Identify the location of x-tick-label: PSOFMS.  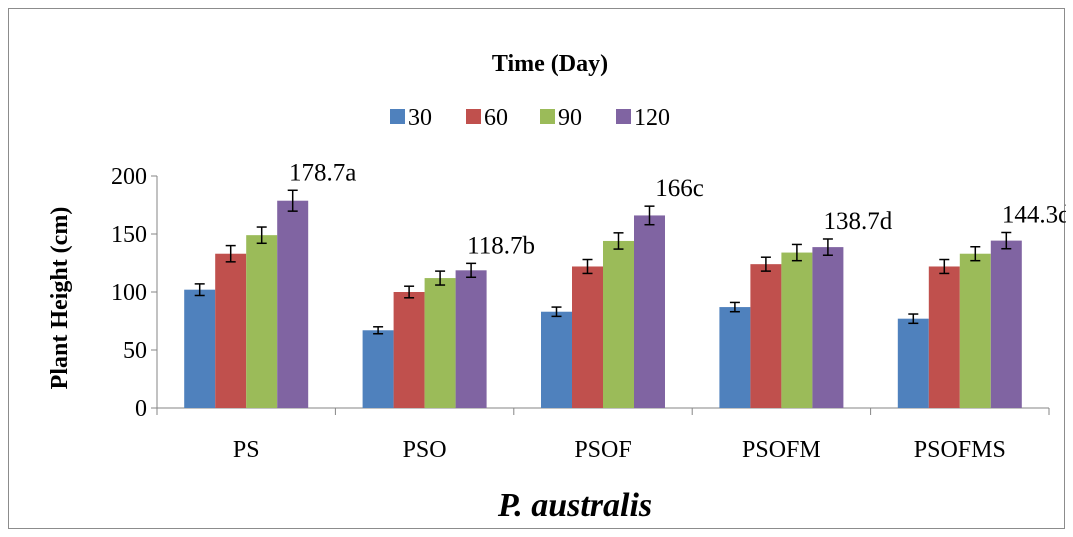
(960, 450).